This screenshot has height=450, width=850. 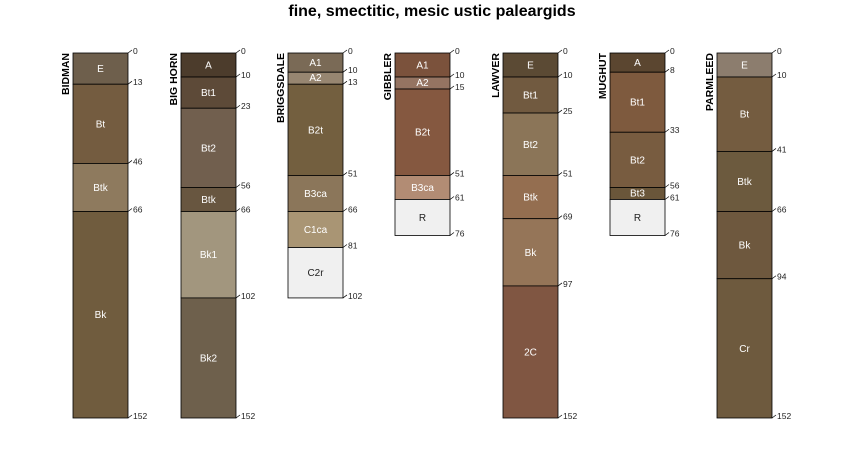 What do you see at coordinates (603, 75) in the screenshot?
I see `profile-name: MUGHUT` at bounding box center [603, 75].